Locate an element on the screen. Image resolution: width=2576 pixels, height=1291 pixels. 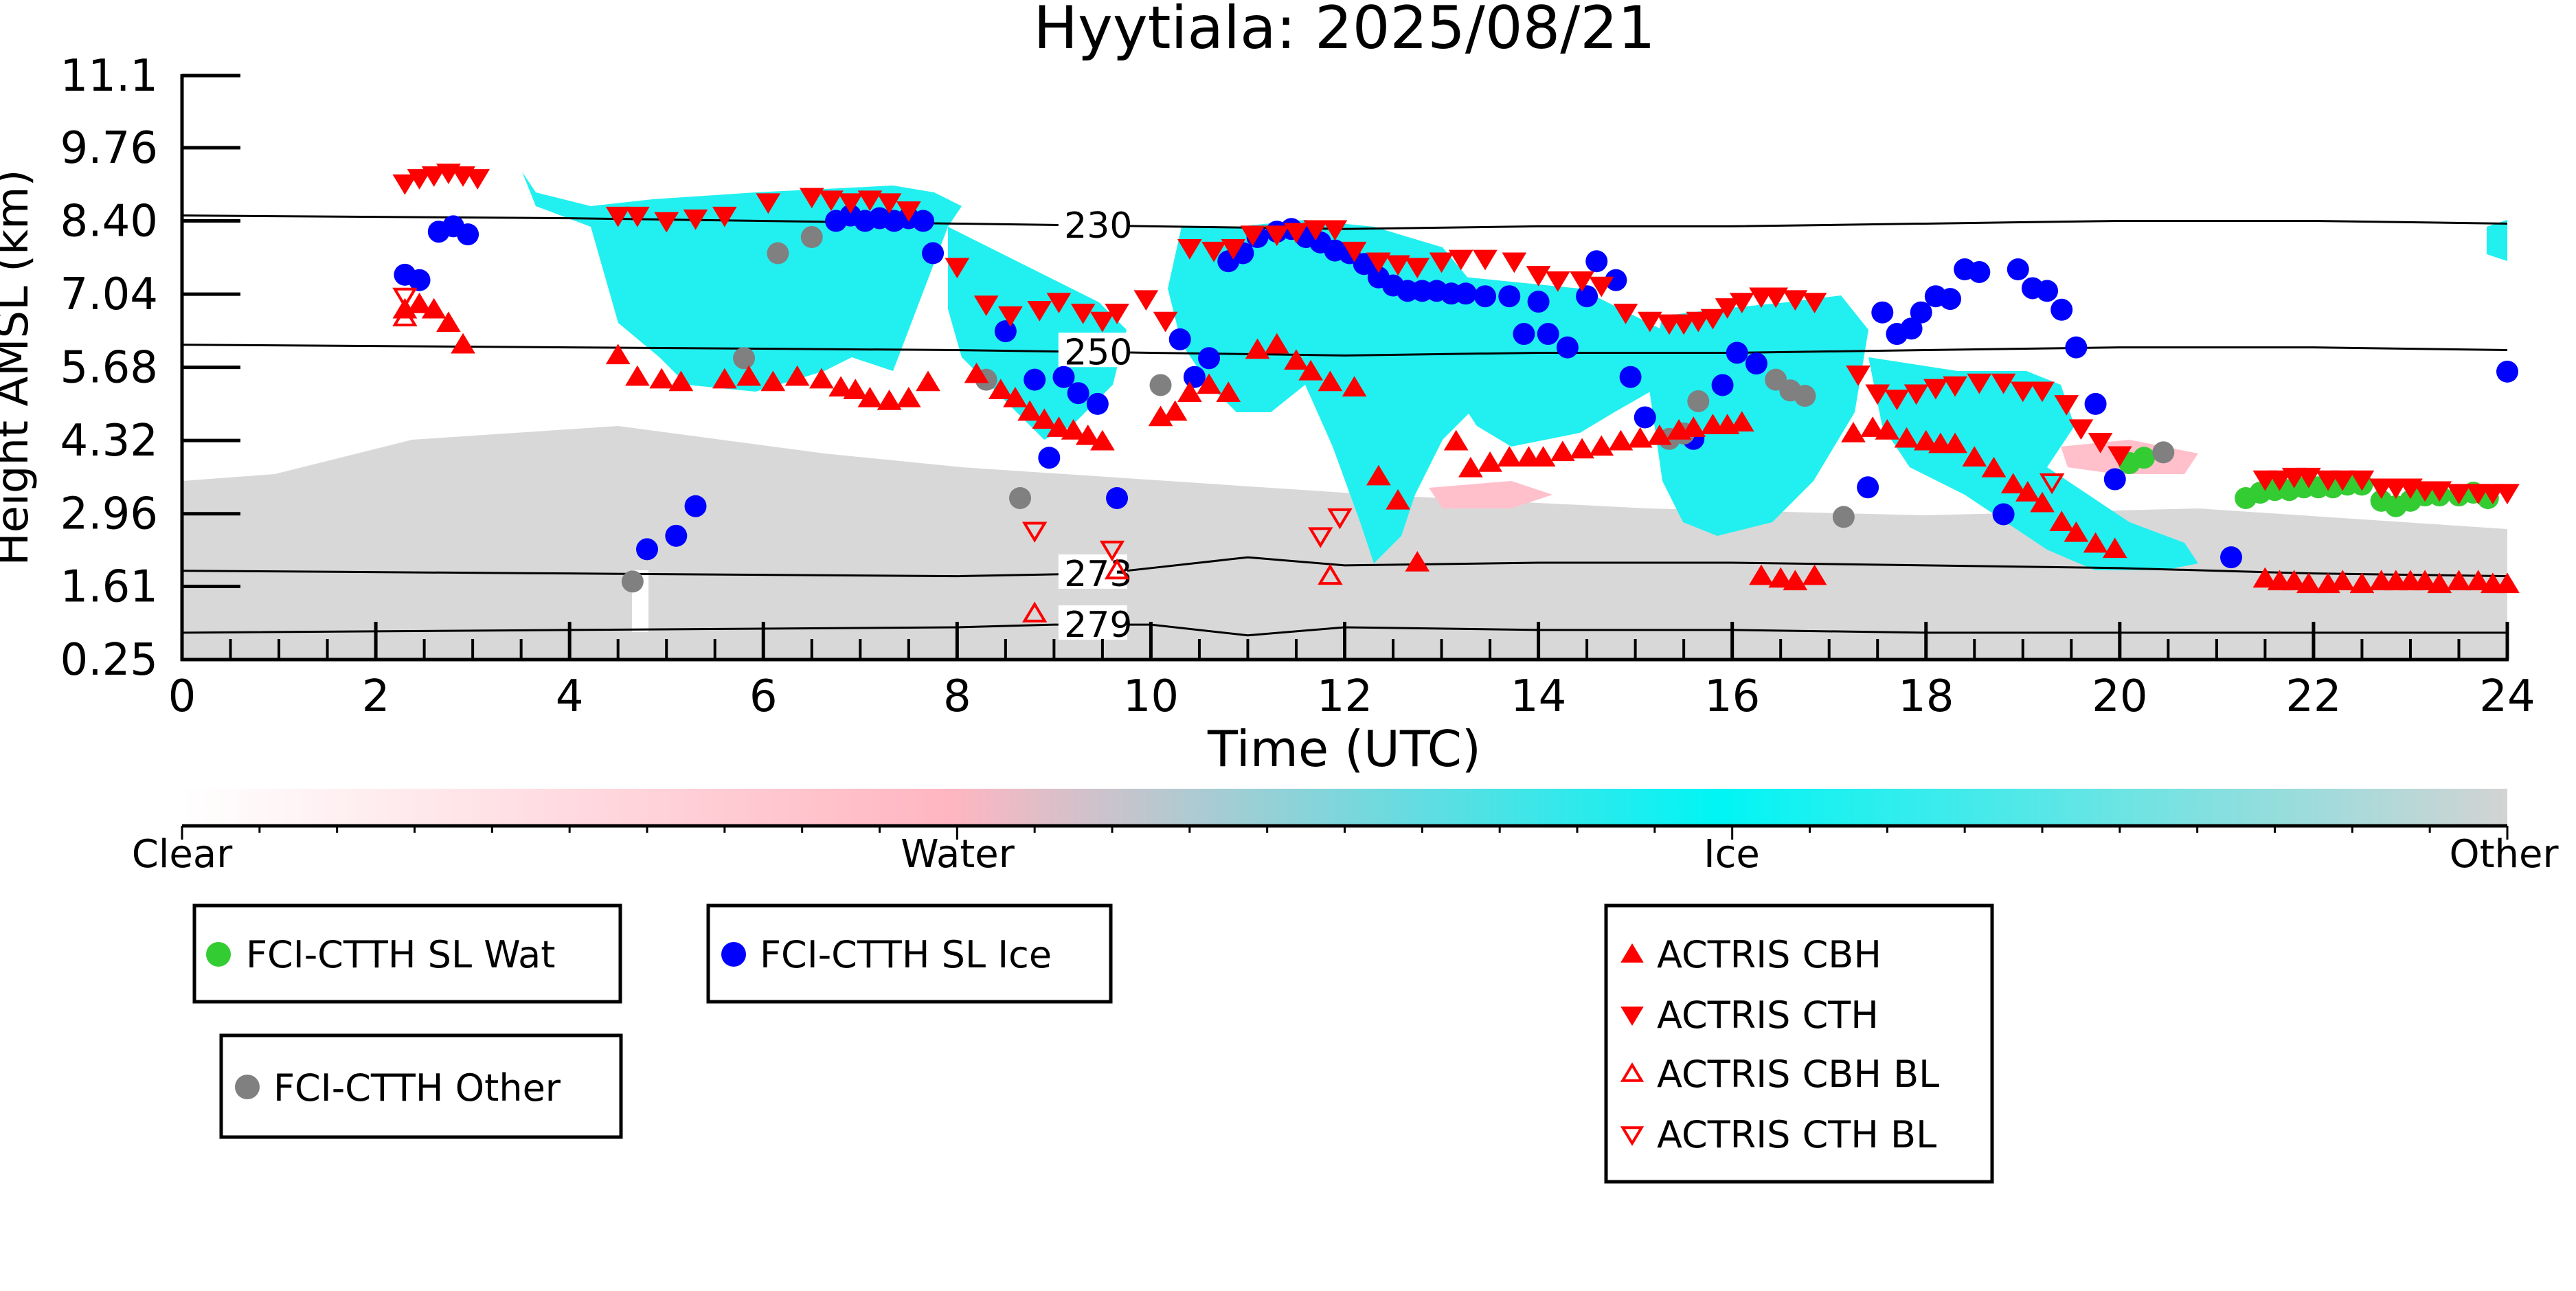
legend-label-wat: FCI-CTTH SL Wat is located at coordinates (400, 954).